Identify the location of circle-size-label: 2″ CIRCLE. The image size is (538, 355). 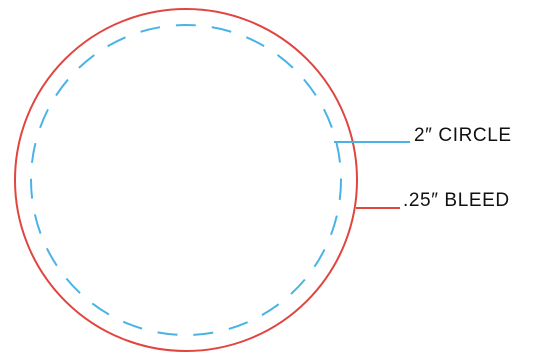
(463, 135).